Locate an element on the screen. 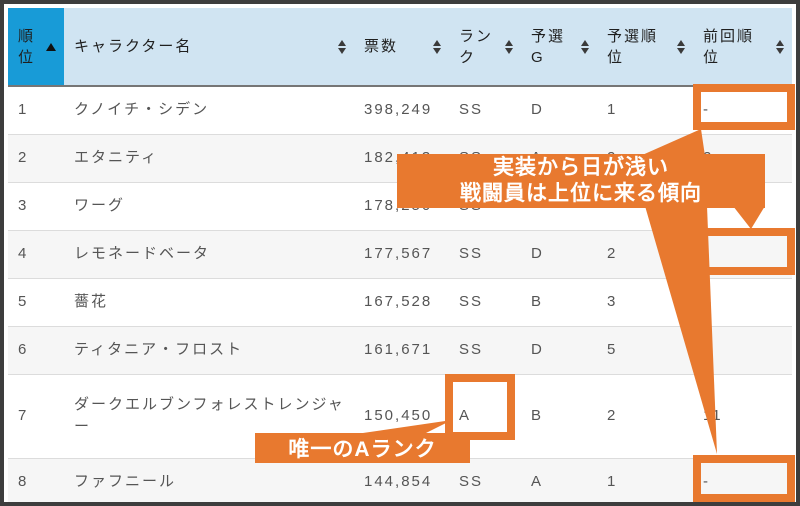 This screenshot has height=506, width=800. cell-prev-rank: 11 is located at coordinates (713, 415).